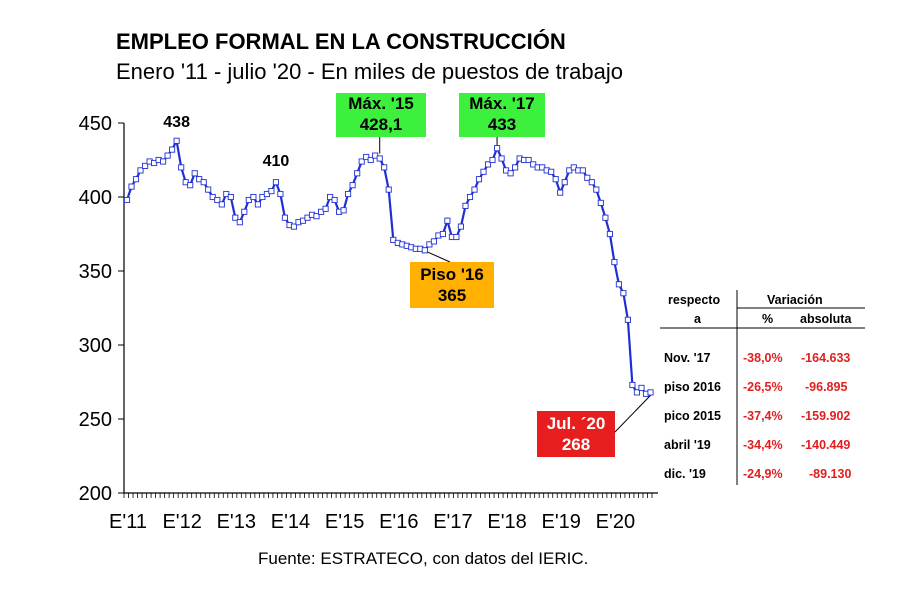 This screenshot has height=590, width=913. I want to click on annotation-max-2017-label: Máx. '17, so click(502, 103).